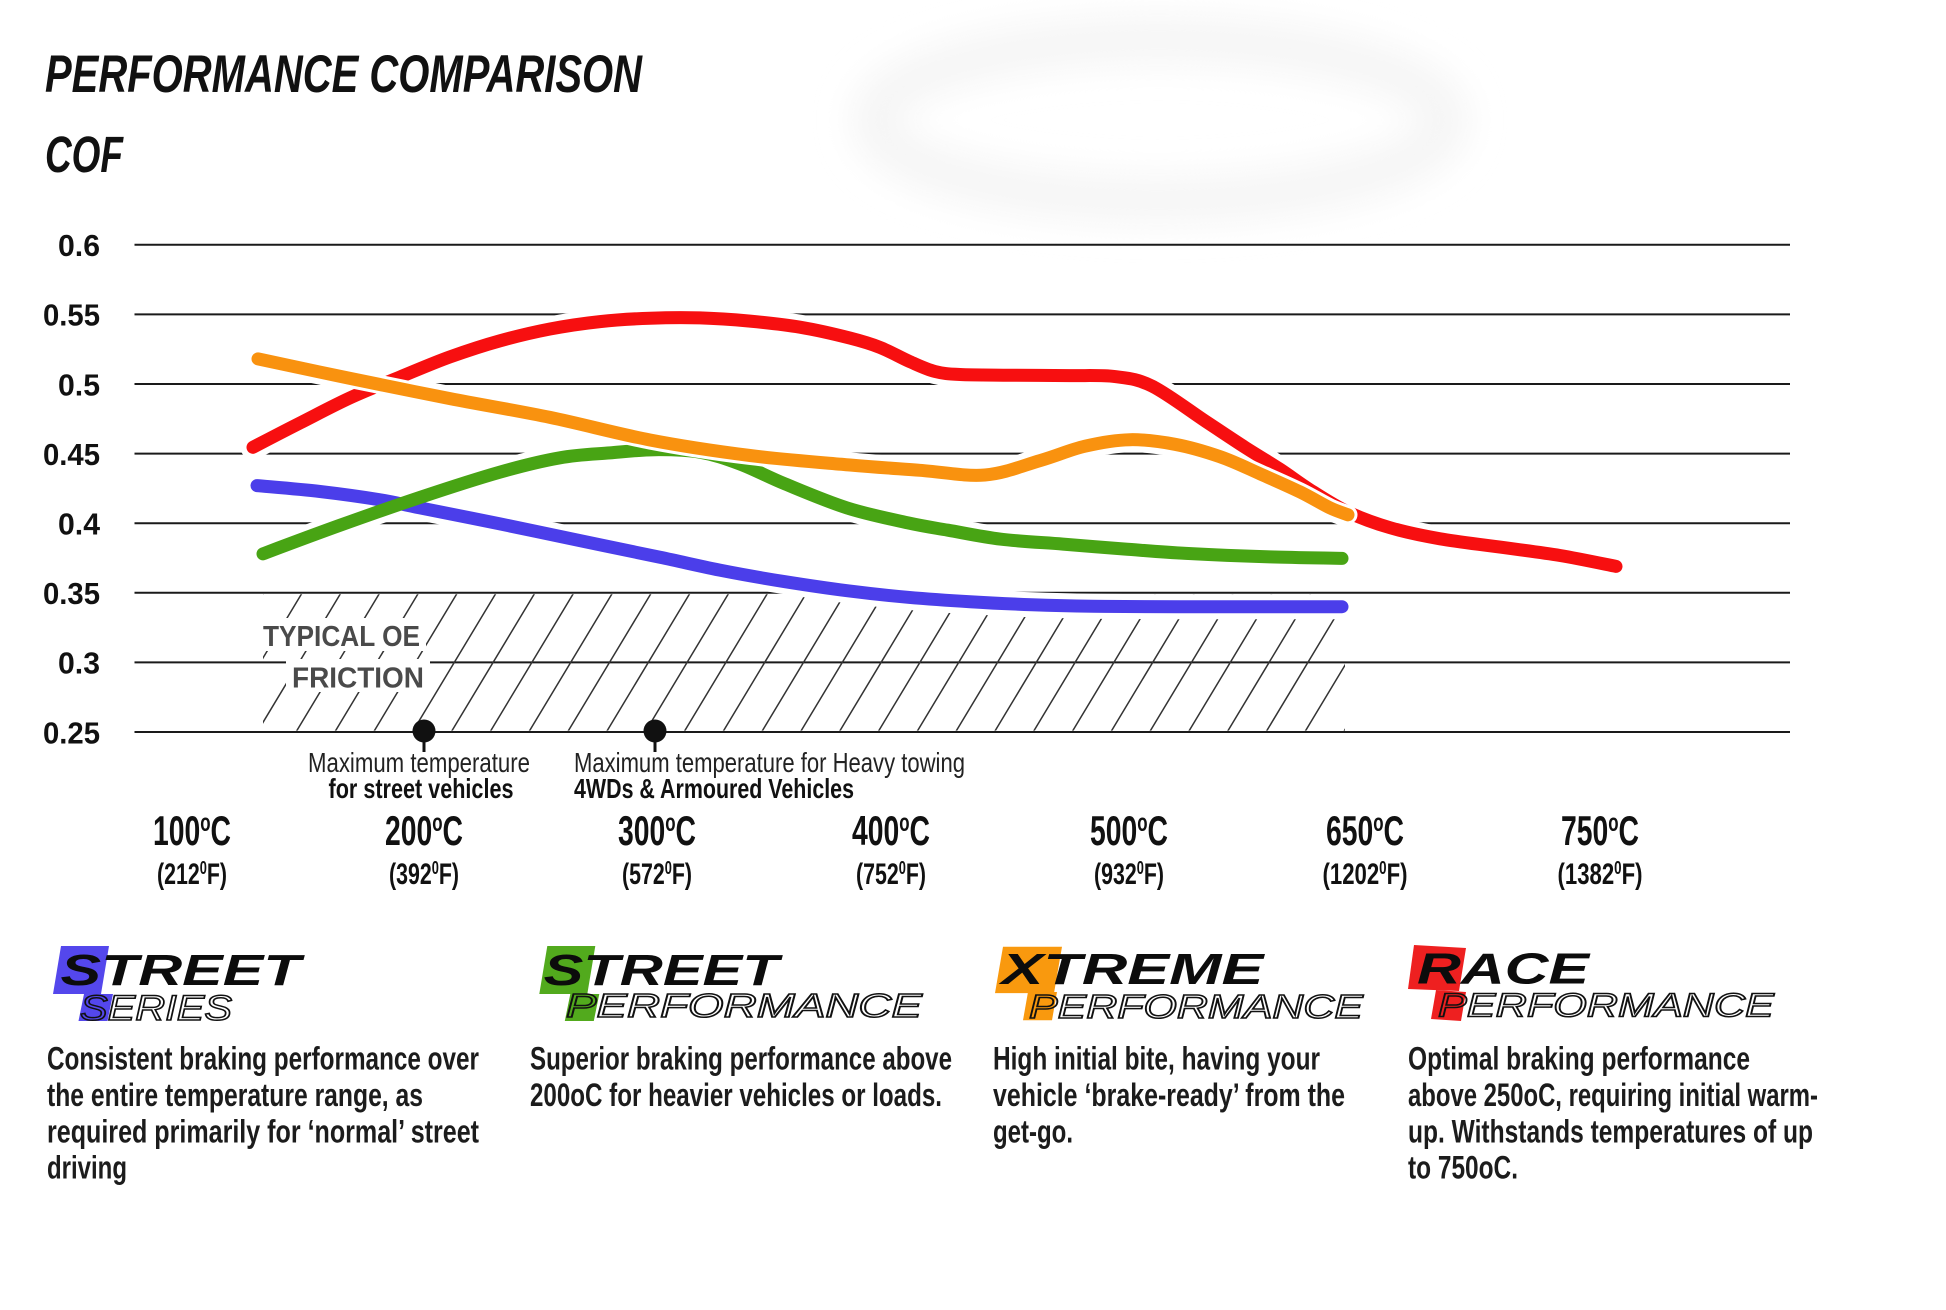 The height and width of the screenshot is (1310, 1946). What do you see at coordinates (1613, 1095) in the screenshot?
I see `svg-text:above 250oC, requiring initial: above 250oC, requiring initial warm-` at bounding box center [1613, 1095].